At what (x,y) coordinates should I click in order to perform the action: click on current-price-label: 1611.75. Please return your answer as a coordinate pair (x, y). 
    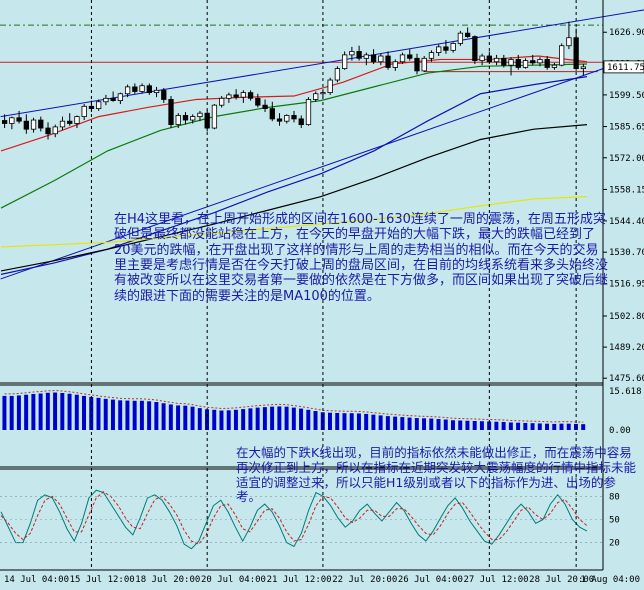
    Looking at the image, I should click on (625, 68).